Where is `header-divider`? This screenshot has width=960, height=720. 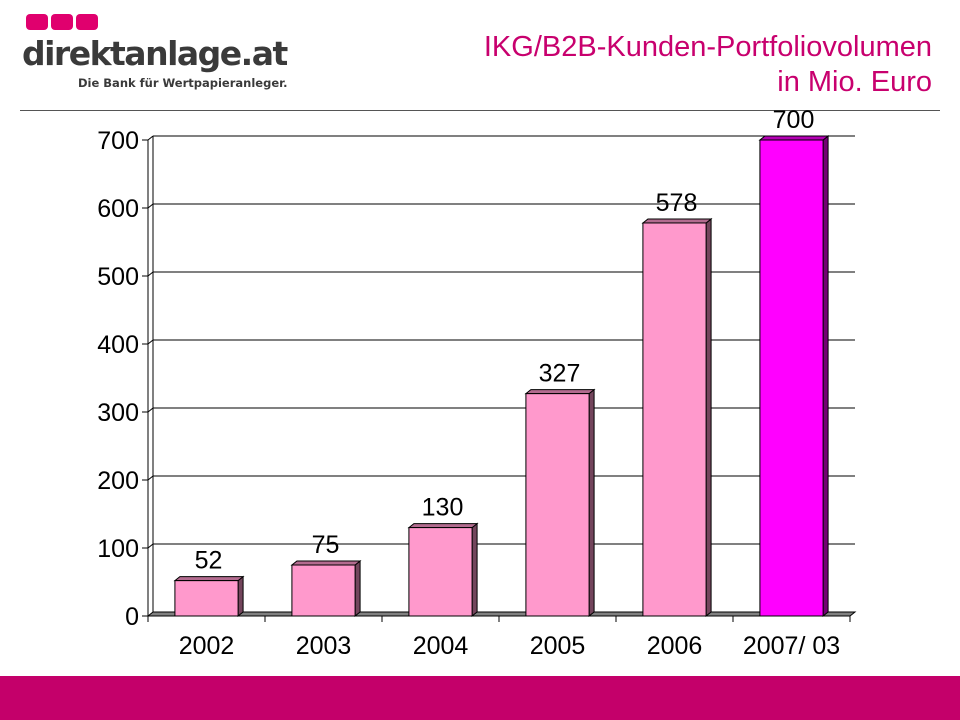 header-divider is located at coordinates (480, 110).